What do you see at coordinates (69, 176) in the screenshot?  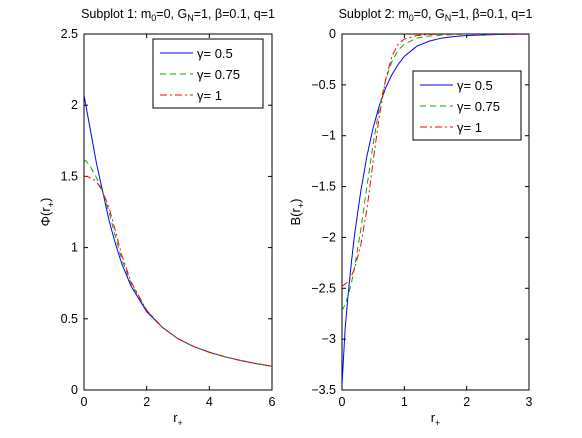 I see `y-tick-label: 1.5` at bounding box center [69, 176].